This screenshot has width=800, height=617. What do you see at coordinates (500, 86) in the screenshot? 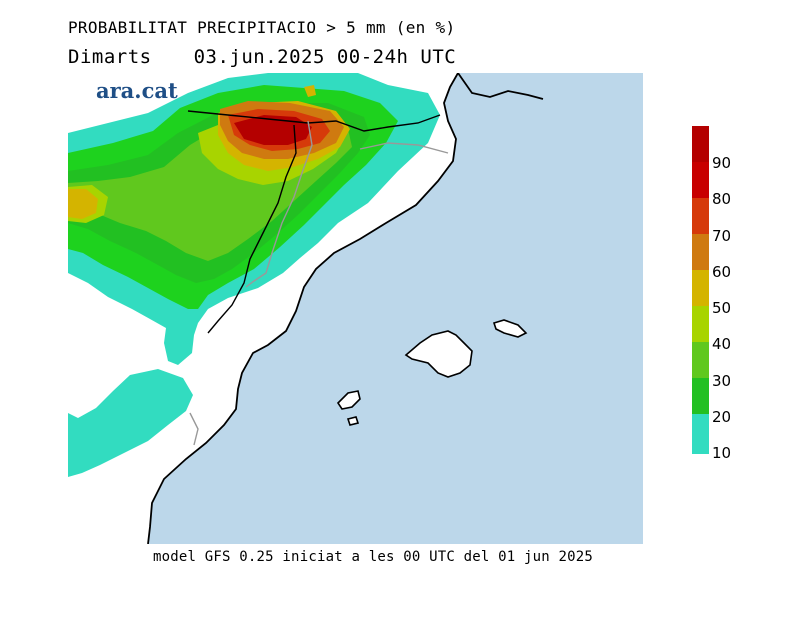
I see `coastline-north` at bounding box center [500, 86].